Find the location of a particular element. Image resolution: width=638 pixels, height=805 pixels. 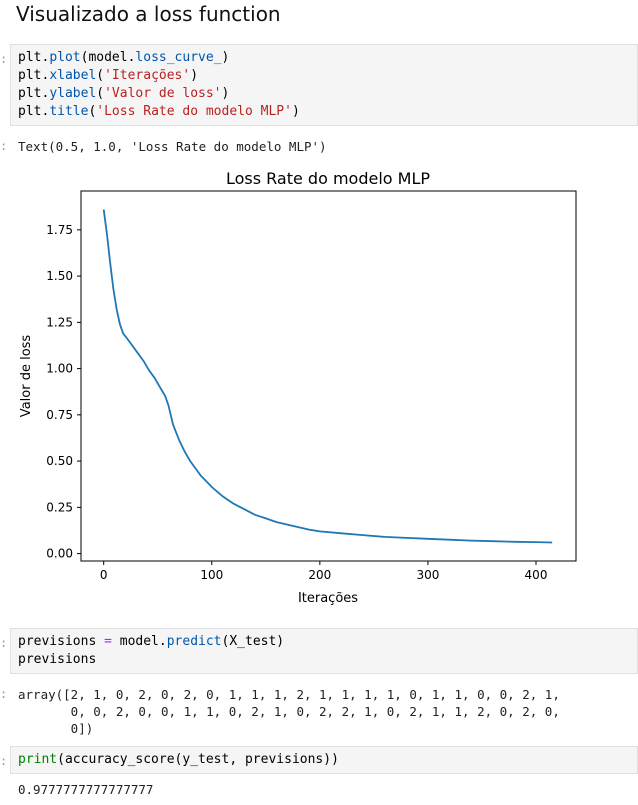

y-tick-label: 0.00 is located at coordinates (59, 554).